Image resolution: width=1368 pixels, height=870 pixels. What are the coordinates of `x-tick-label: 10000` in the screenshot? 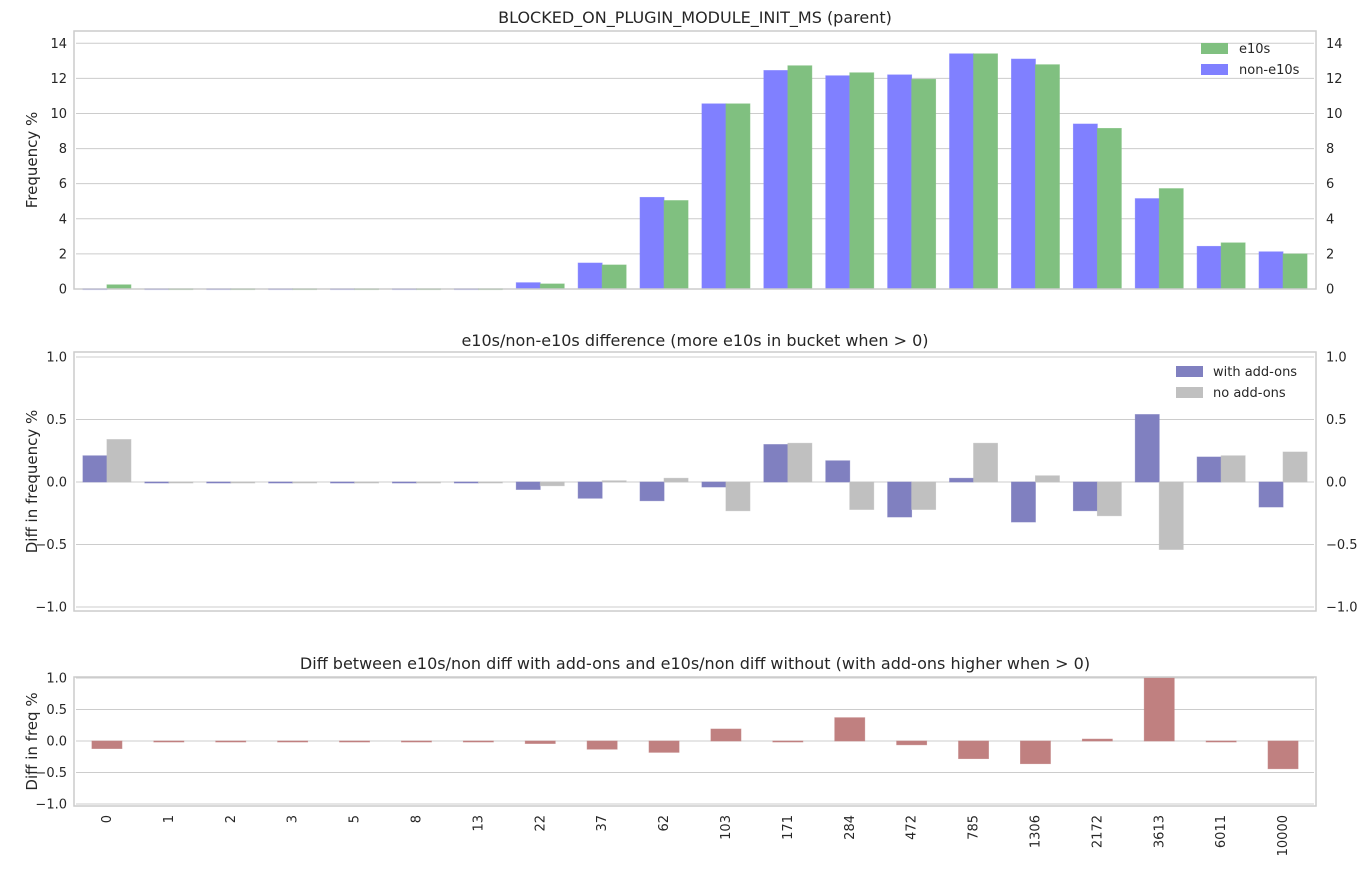 It's located at (1283, 835).